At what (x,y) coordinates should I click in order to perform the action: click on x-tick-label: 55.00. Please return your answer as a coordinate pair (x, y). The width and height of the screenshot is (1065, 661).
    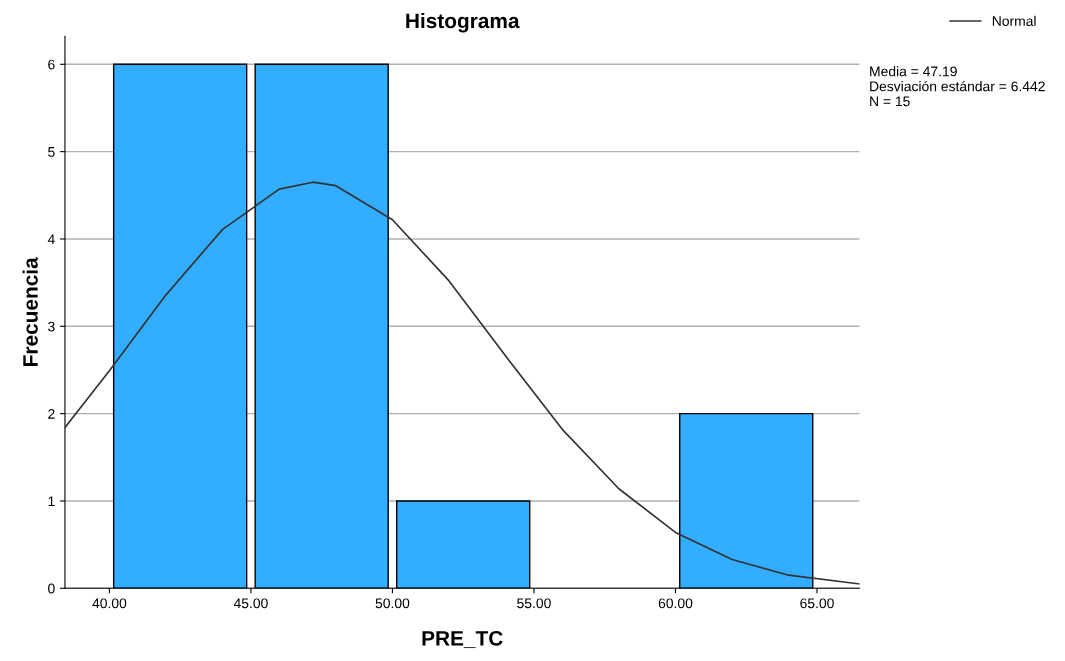
    Looking at the image, I should click on (534, 603).